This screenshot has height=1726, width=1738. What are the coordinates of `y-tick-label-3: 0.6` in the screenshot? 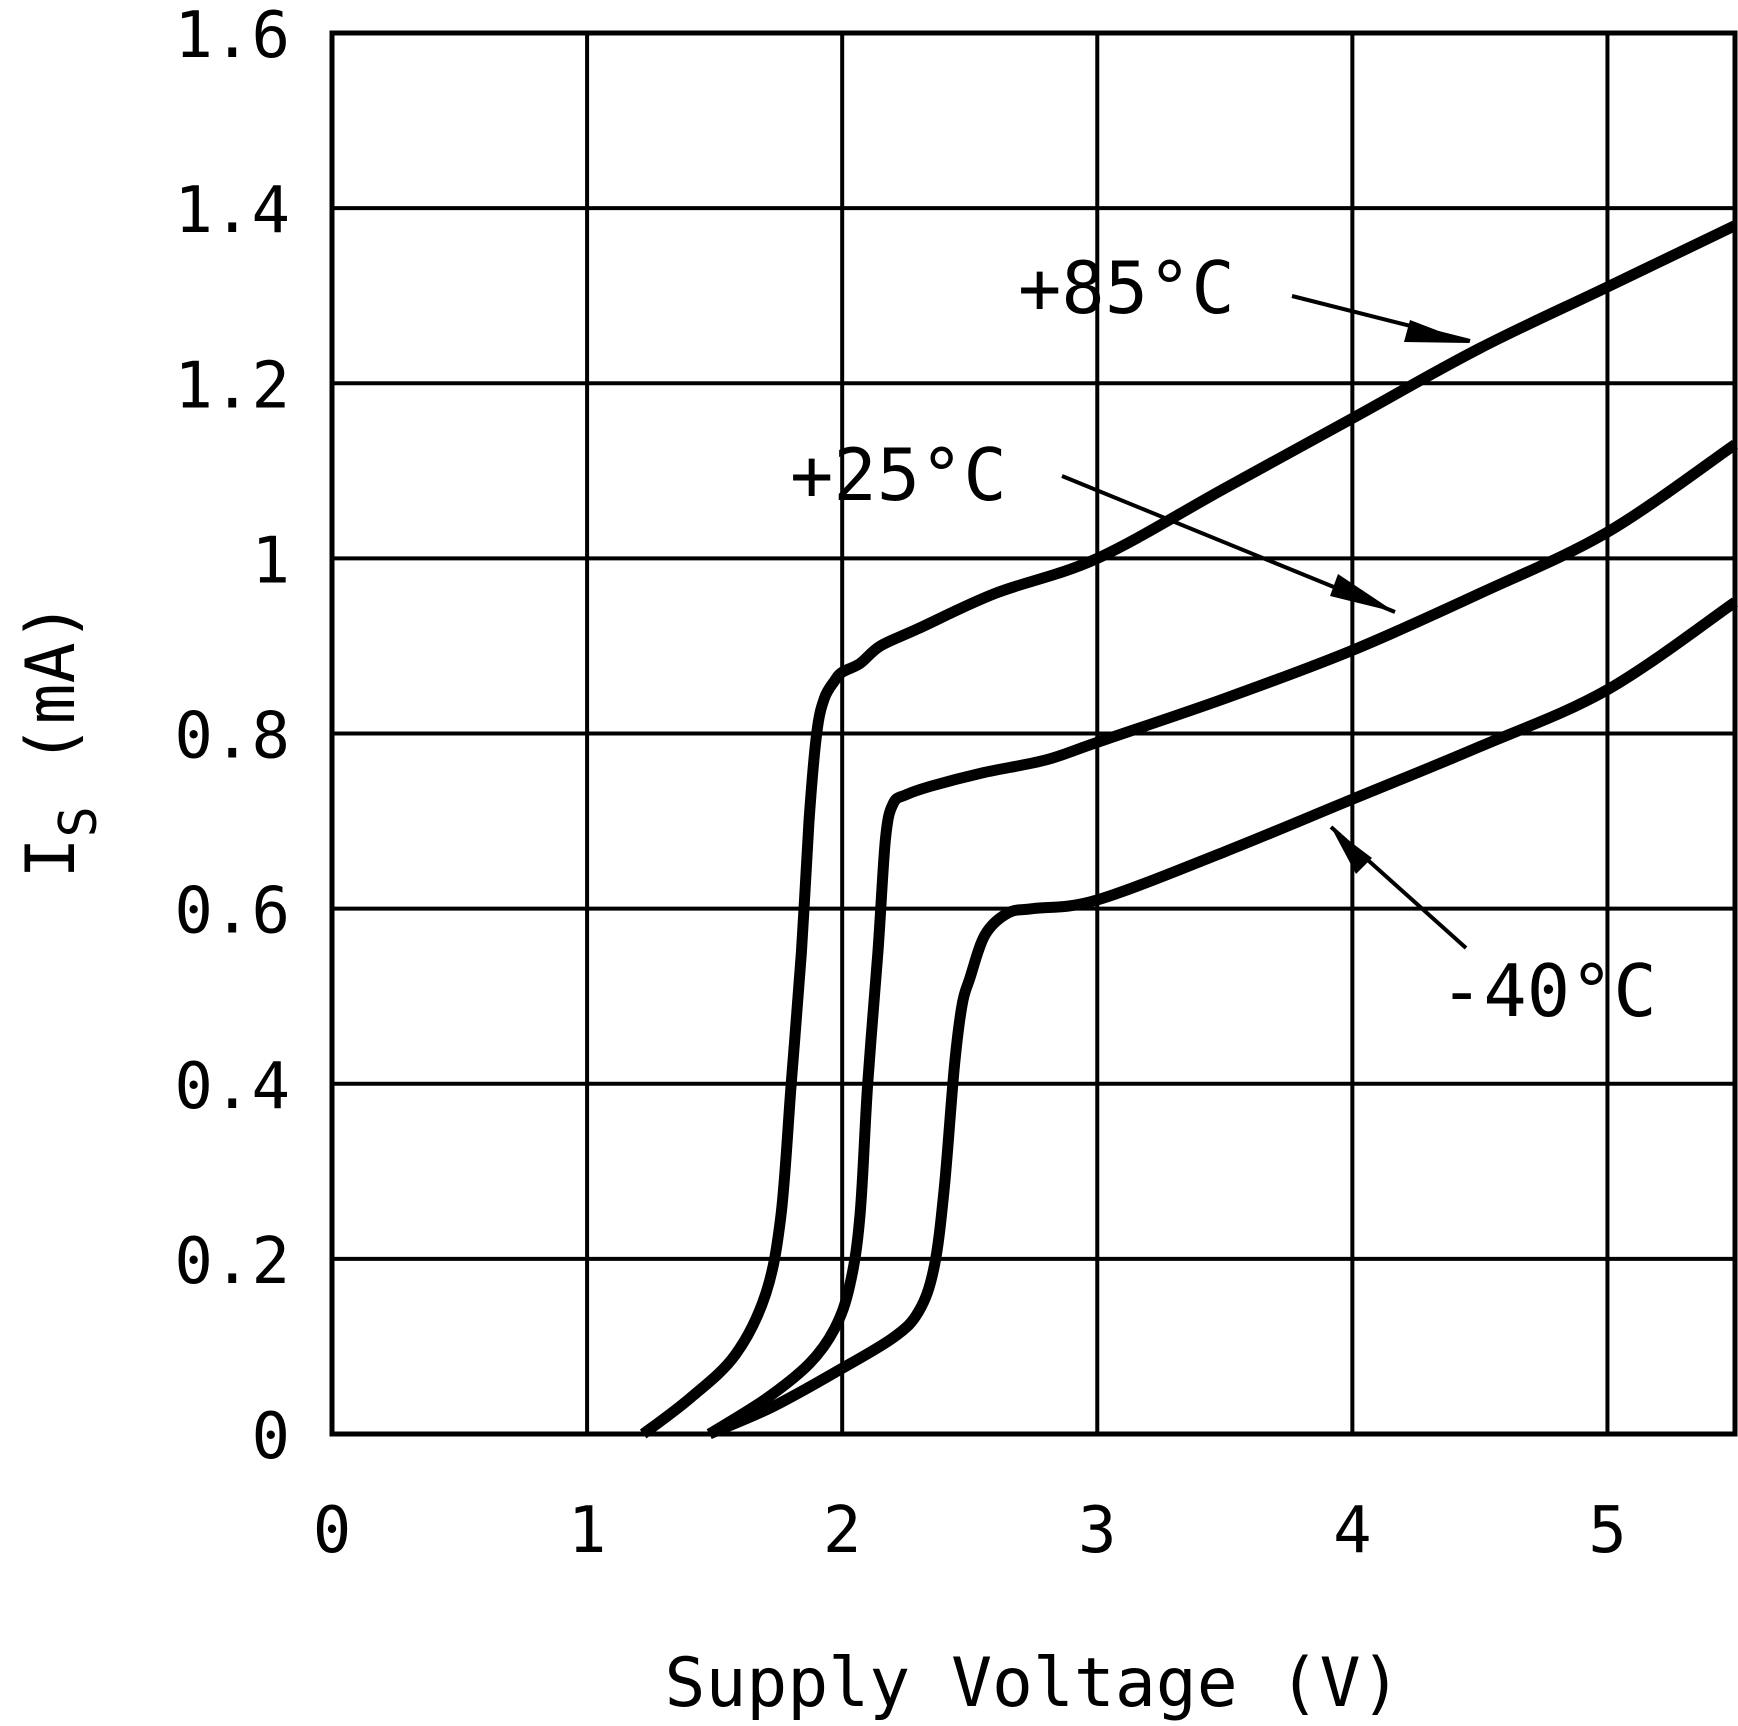 It's located at (232, 912).